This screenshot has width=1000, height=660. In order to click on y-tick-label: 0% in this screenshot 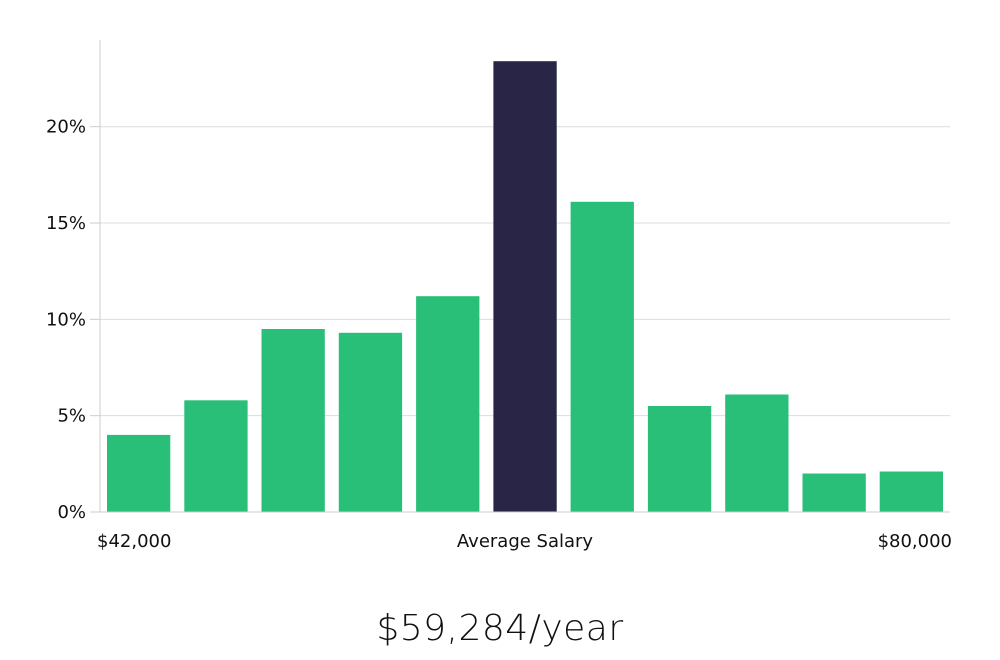, I will do `click(71, 512)`.